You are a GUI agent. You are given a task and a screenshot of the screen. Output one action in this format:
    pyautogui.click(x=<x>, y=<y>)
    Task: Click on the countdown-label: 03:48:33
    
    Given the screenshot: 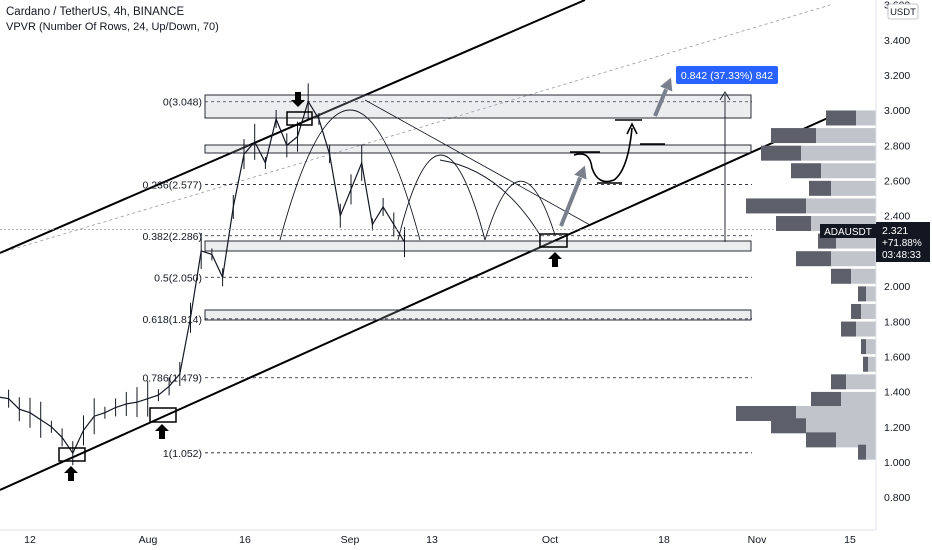 What is the action you would take?
    pyautogui.click(x=901, y=255)
    